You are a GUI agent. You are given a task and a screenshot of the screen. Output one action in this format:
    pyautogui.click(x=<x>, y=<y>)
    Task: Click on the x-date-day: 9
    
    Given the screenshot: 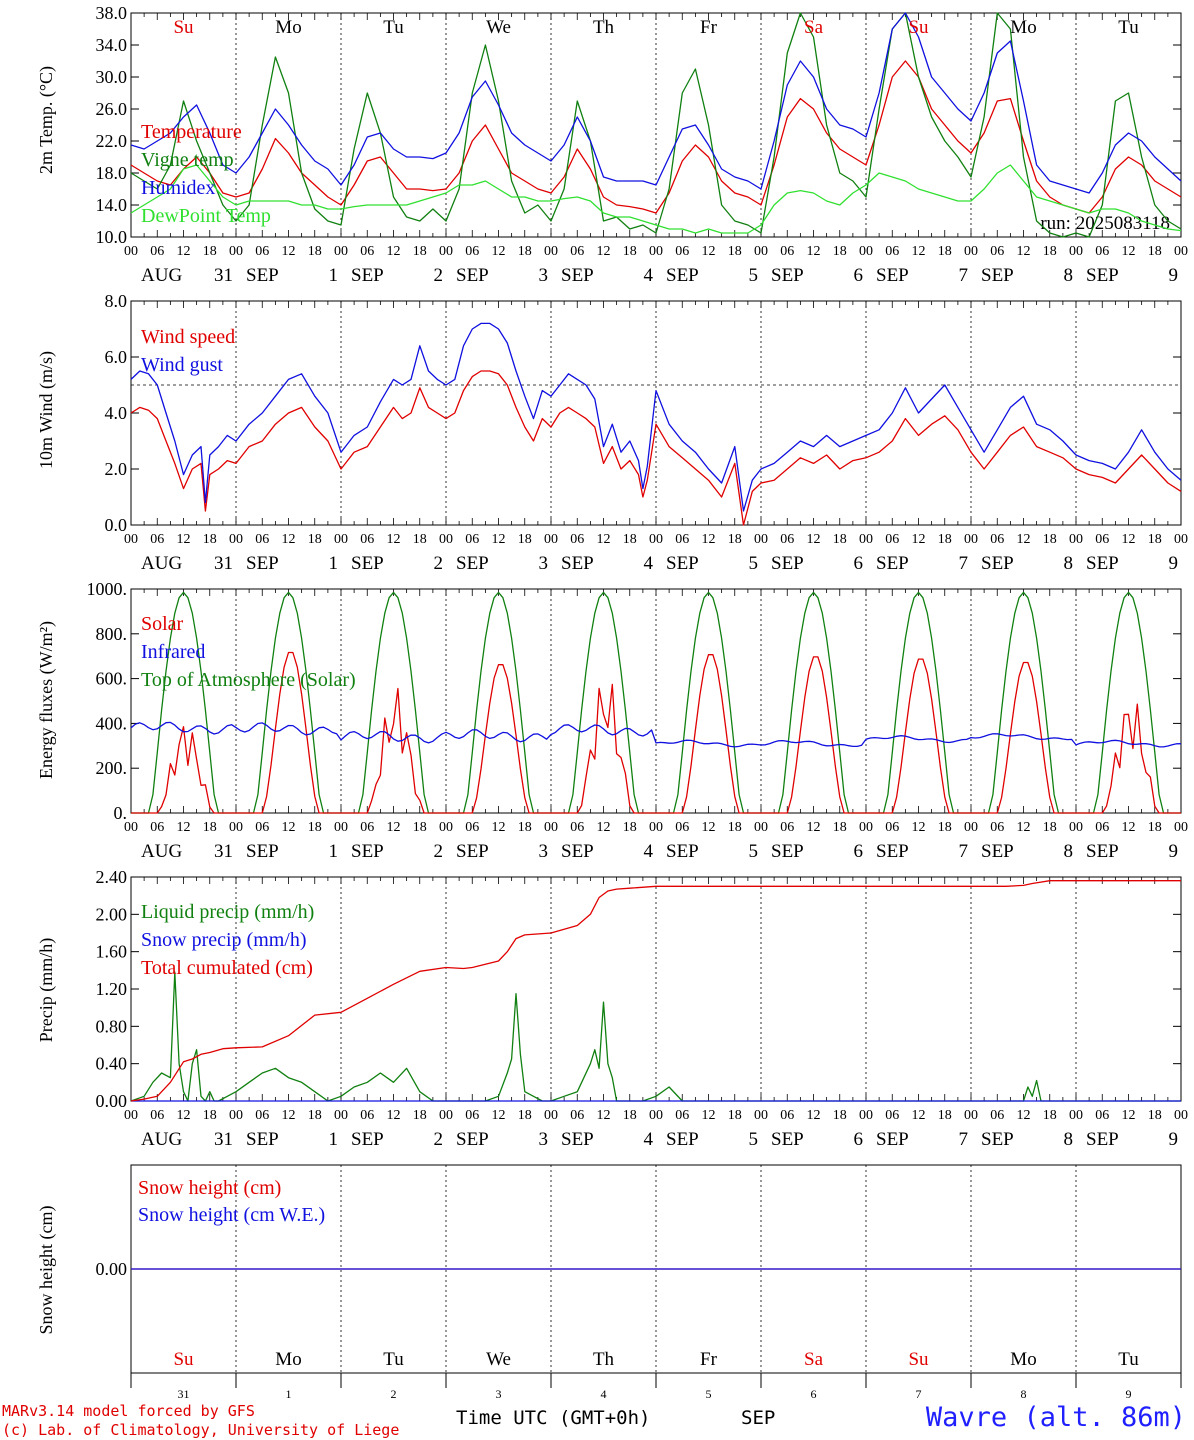 What is the action you would take?
    pyautogui.click(x=1174, y=851)
    